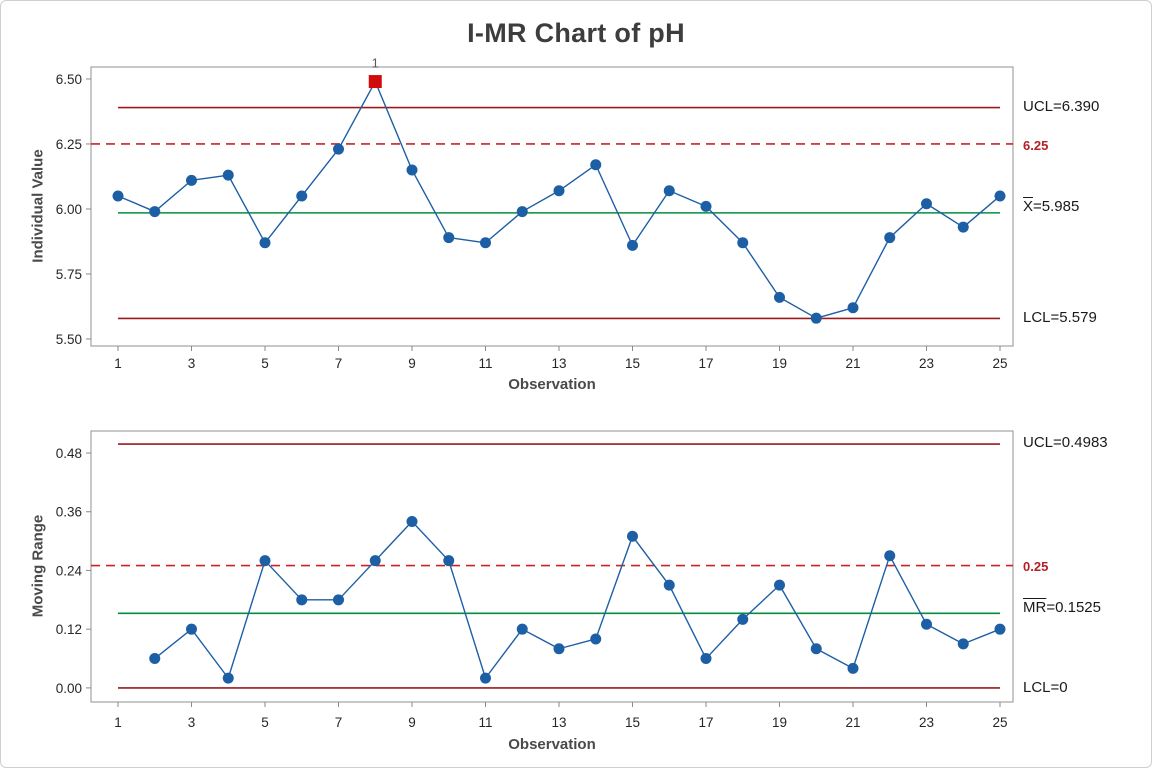 The width and height of the screenshot is (1152, 768). What do you see at coordinates (265, 722) in the screenshot?
I see `x-tick-label: 5` at bounding box center [265, 722].